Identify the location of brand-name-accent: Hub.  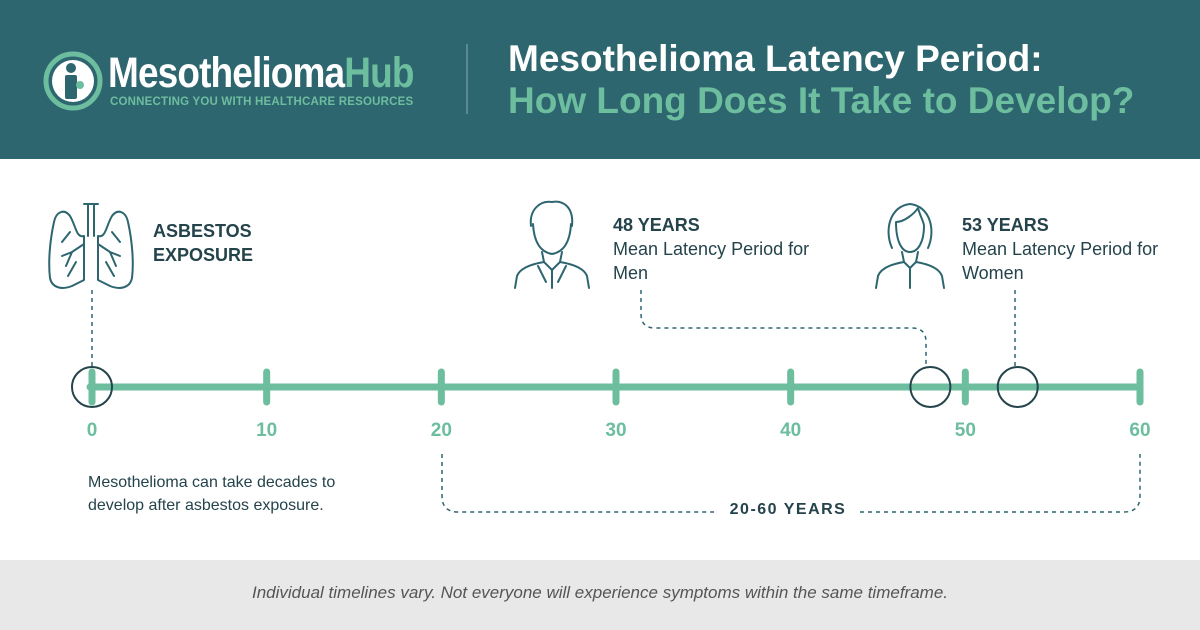
(379, 73).